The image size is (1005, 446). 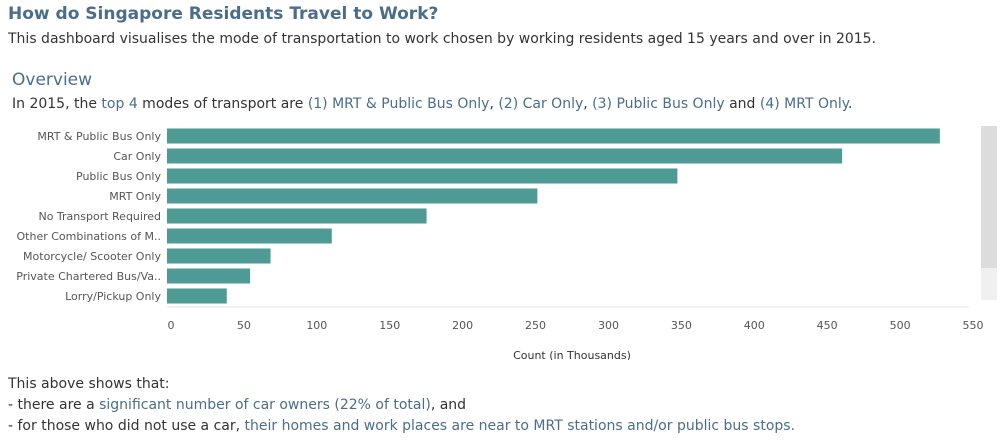 I want to click on x-tick-label: 450, so click(x=827, y=325).